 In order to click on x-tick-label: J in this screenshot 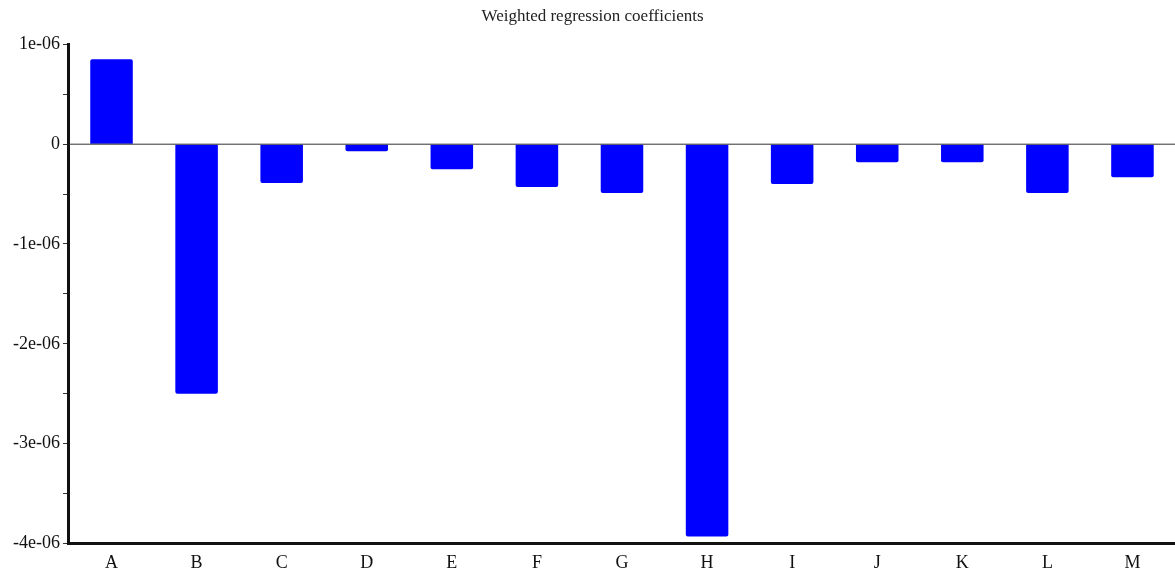, I will do `click(877, 561)`.